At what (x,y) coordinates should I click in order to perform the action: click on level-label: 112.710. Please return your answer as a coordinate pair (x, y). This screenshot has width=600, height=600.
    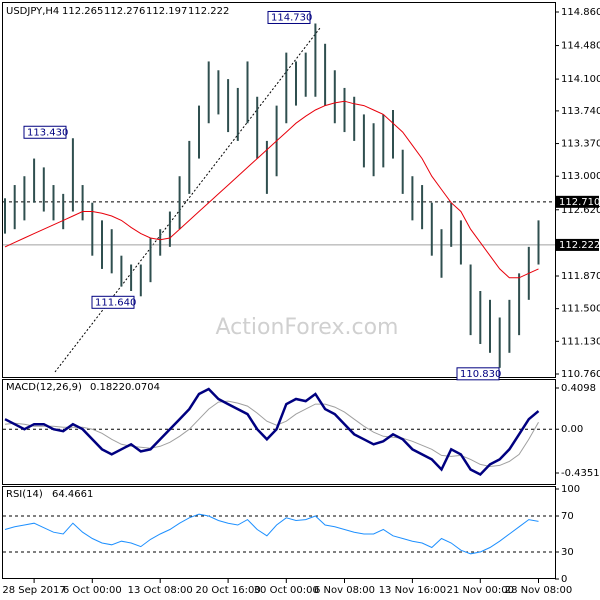
    Looking at the image, I should click on (579, 202).